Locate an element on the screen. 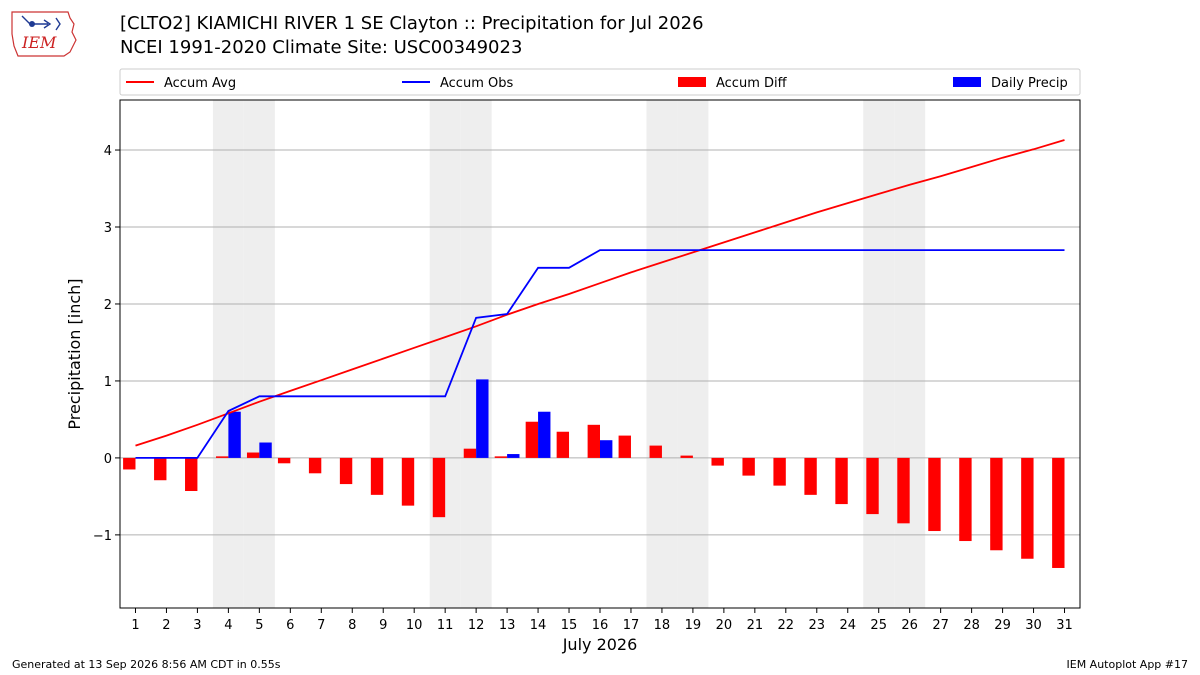 The height and width of the screenshot is (675, 1200). x-tick-label: 31 is located at coordinates (1064, 625).